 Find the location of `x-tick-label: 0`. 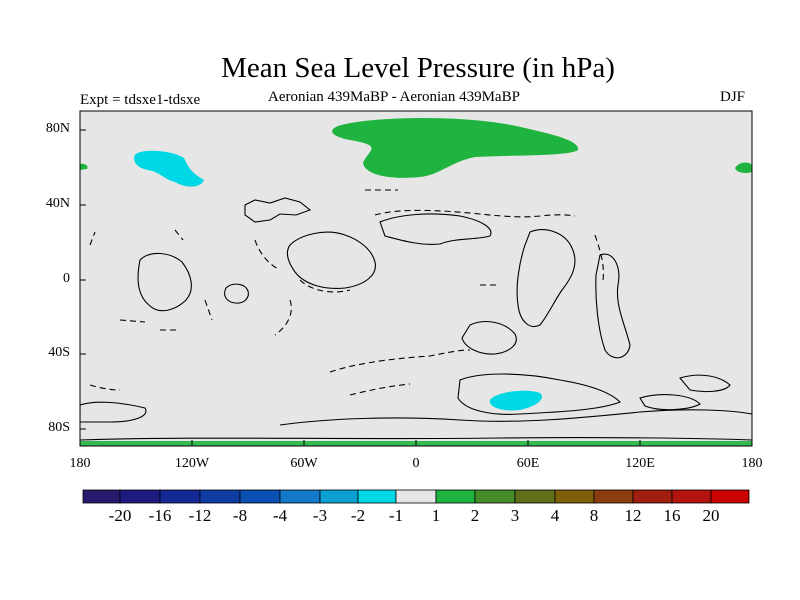

x-tick-label: 0 is located at coordinates (416, 463).